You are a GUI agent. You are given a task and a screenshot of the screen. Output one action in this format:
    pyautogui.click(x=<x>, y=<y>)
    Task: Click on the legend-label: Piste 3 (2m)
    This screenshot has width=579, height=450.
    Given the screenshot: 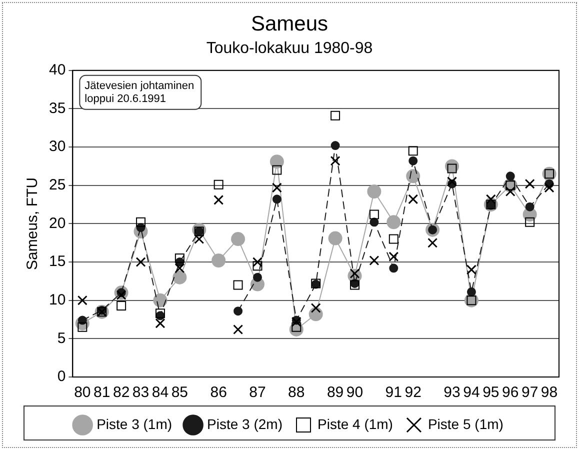 What is the action you would take?
    pyautogui.click(x=245, y=424)
    